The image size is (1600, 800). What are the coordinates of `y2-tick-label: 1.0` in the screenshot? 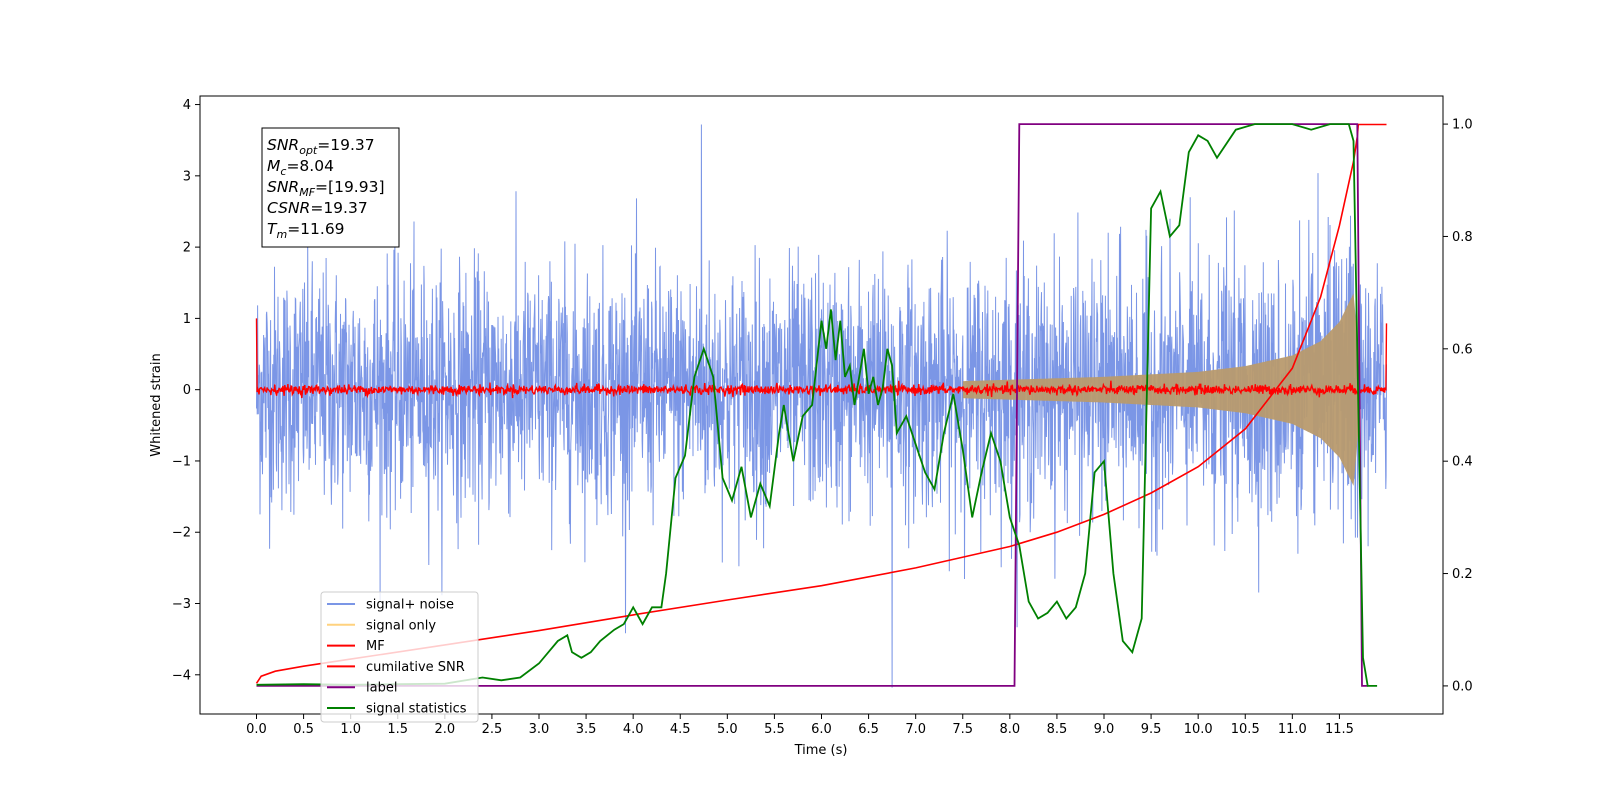 It's located at (1462, 125).